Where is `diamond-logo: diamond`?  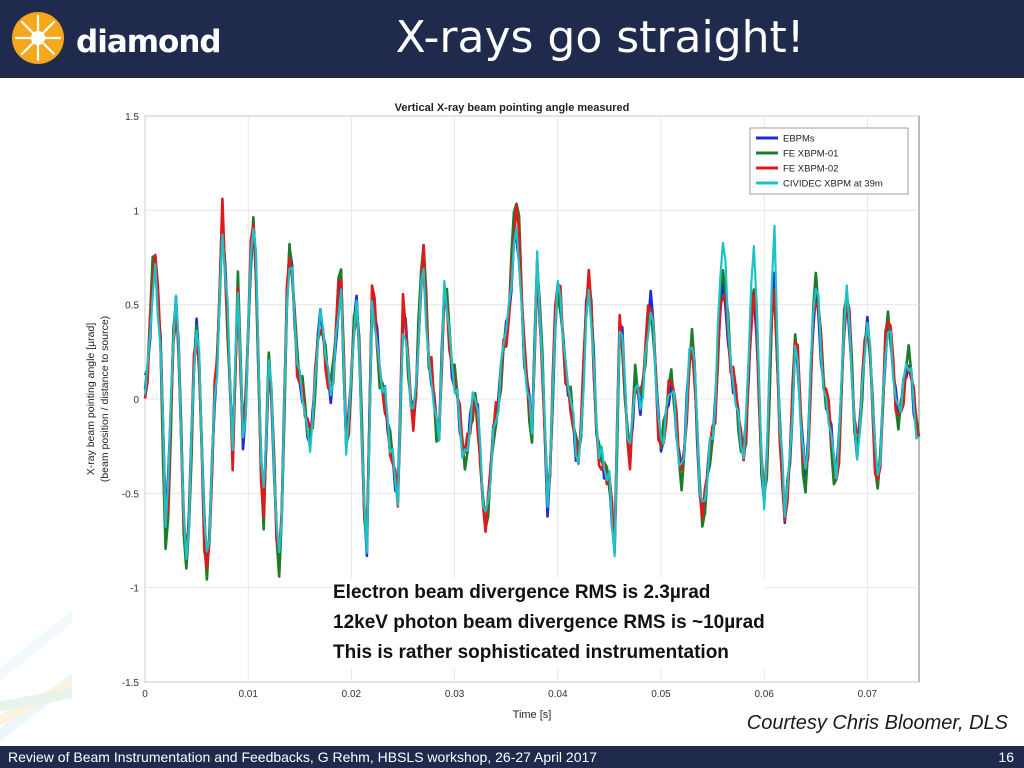
diamond-logo: diamond is located at coordinates (116, 39).